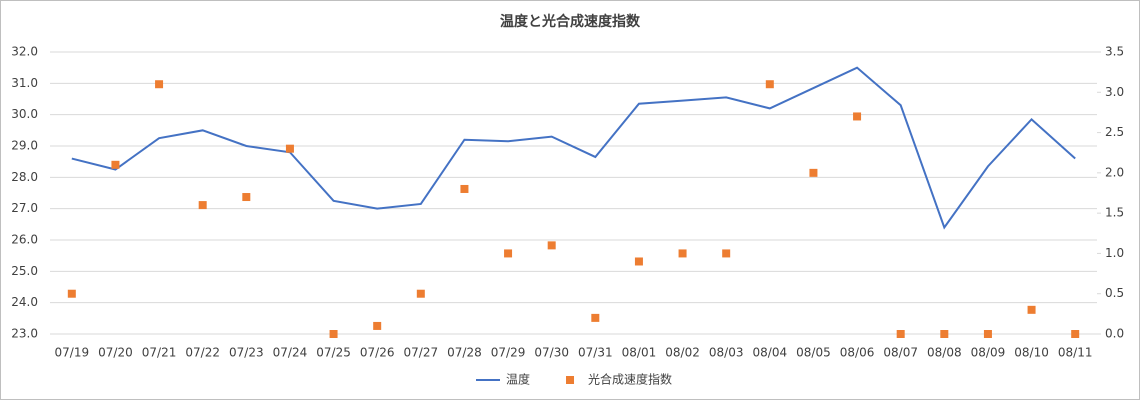 The height and width of the screenshot is (400, 1140). Describe the element at coordinates (1114, 253) in the screenshot. I see `y2-tick-label: 1.0` at that location.